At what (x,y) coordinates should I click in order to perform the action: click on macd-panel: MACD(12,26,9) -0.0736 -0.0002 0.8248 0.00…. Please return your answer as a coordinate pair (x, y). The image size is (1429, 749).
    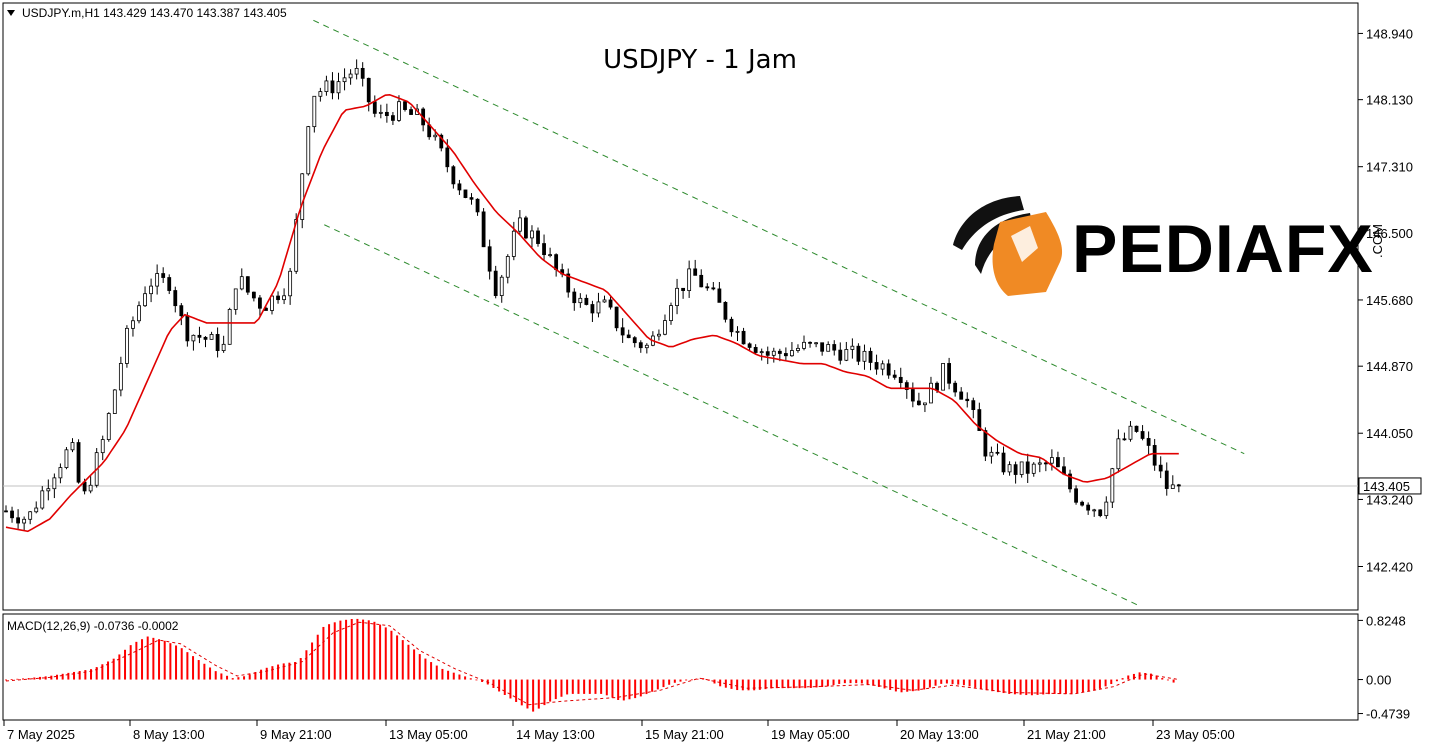
    Looking at the image, I should click on (706, 667).